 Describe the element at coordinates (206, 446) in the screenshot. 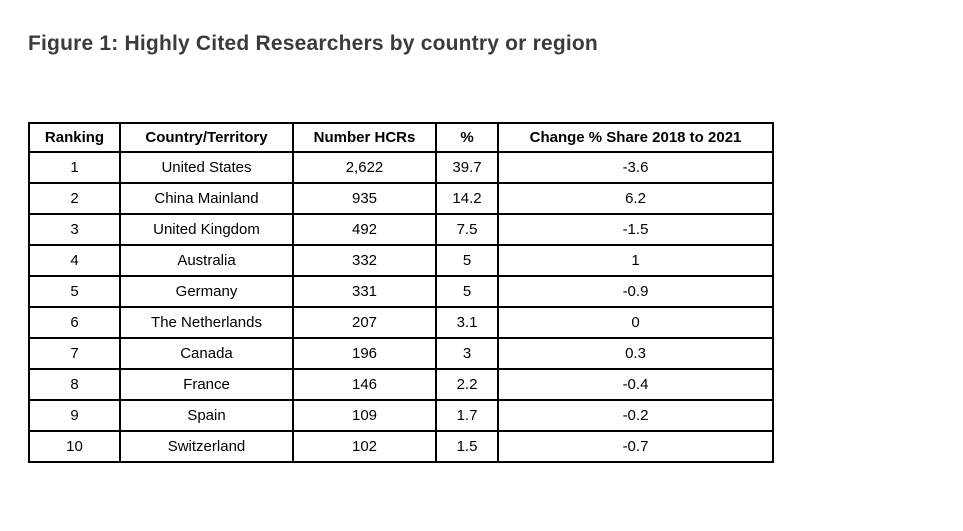

I see `cell-country-territory: Switzerland` at that location.